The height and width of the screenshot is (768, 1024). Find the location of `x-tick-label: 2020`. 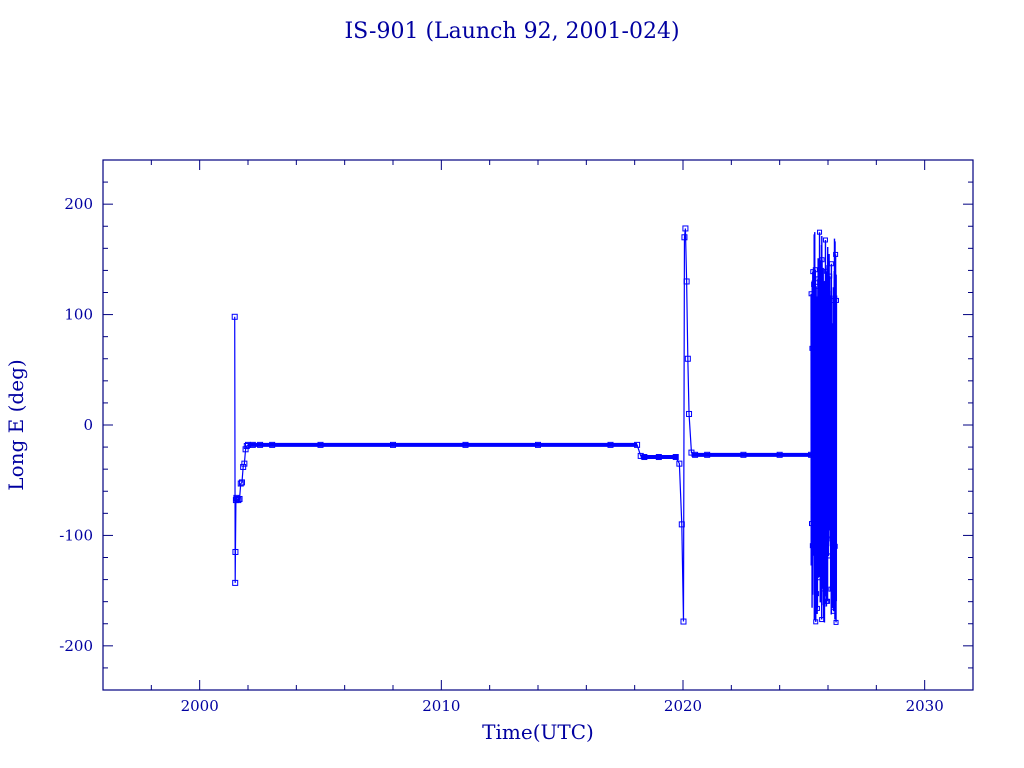

x-tick-label: 2020 is located at coordinates (683, 706).